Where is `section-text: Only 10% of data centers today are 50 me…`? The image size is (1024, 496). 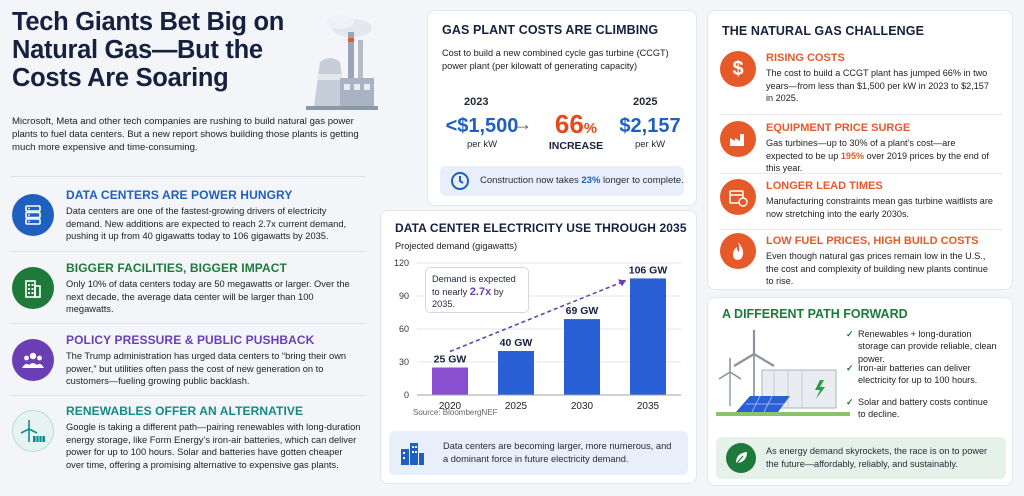 section-text: Only 10% of data centers today are 50 me… is located at coordinates (208, 297).